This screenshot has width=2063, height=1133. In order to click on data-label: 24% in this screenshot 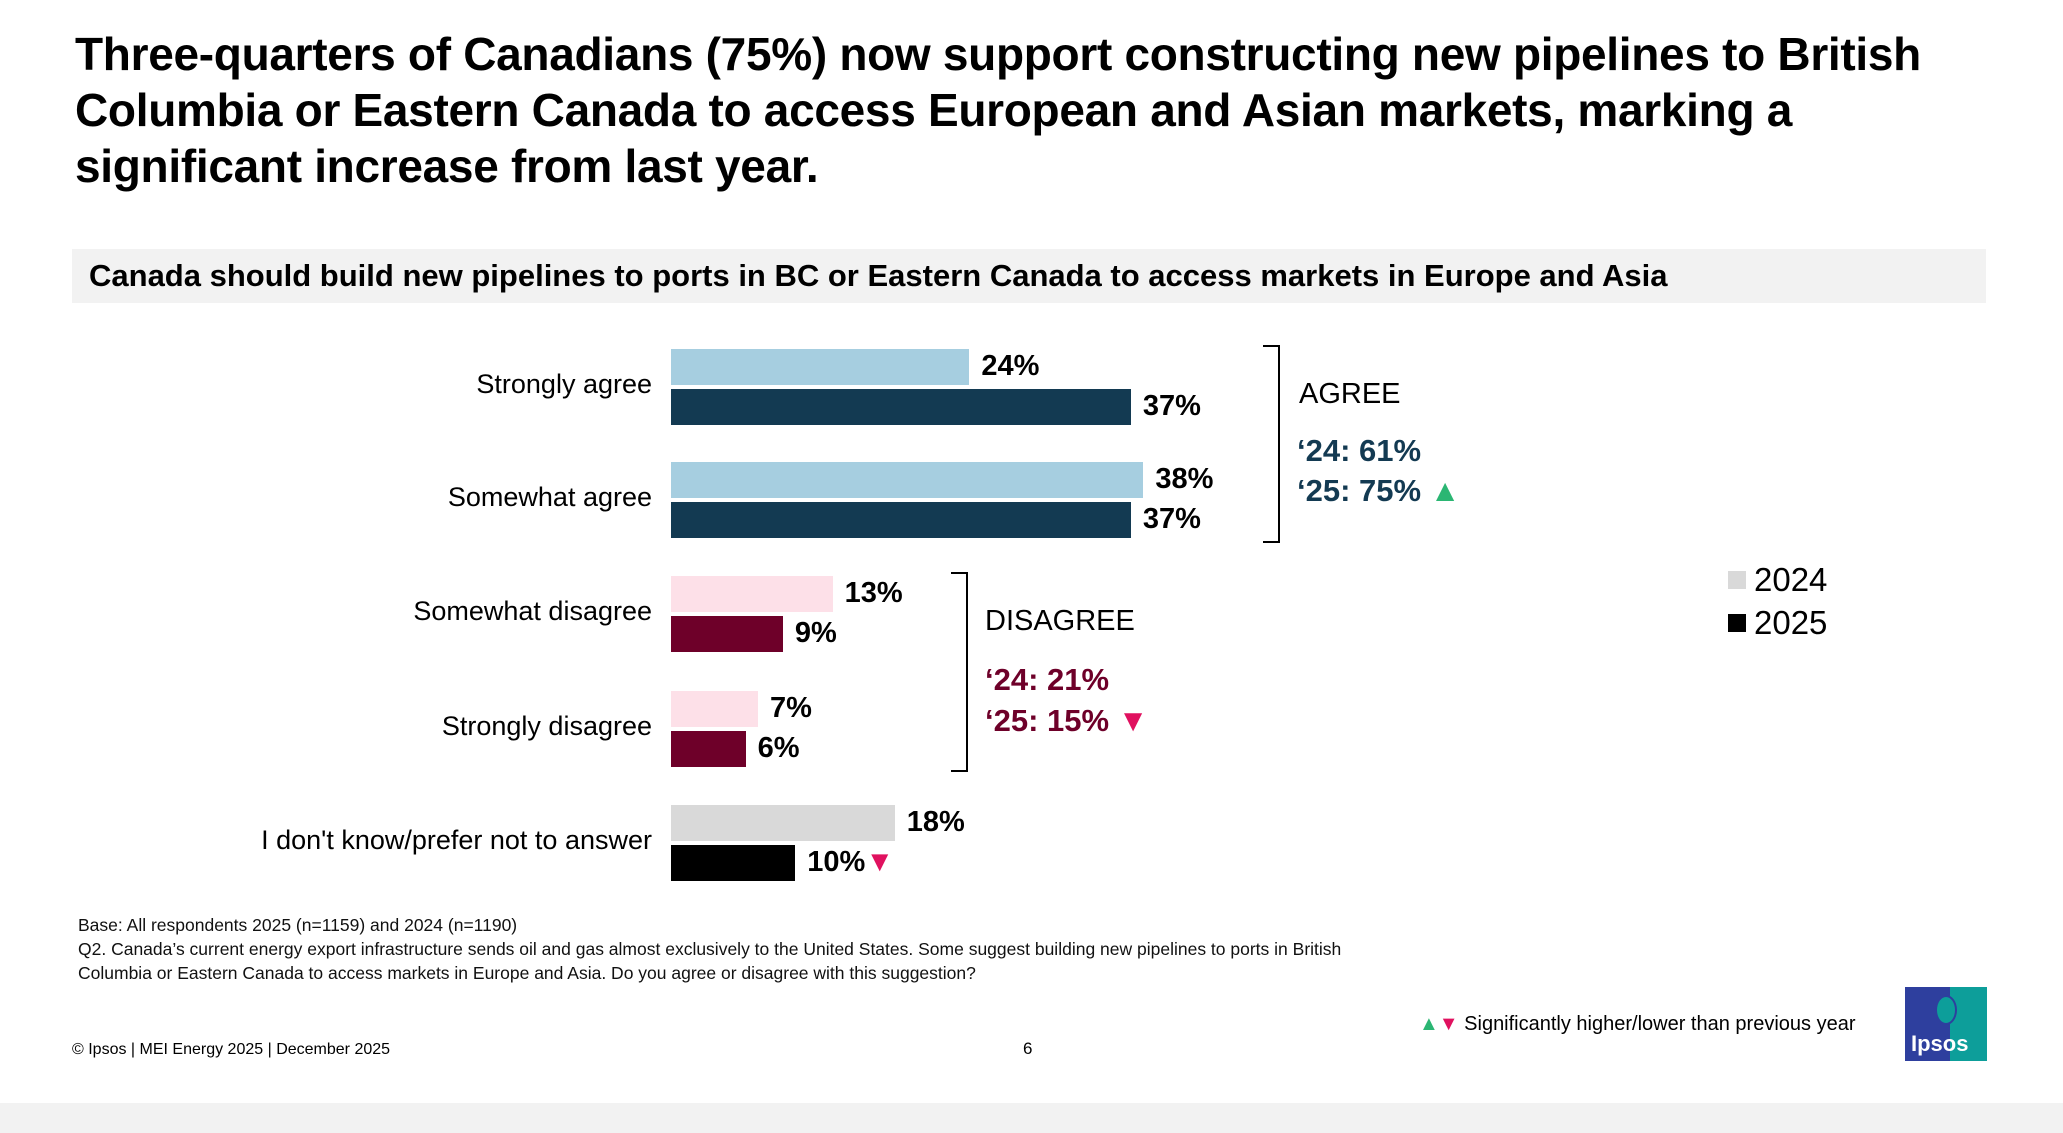, I will do `click(1010, 366)`.